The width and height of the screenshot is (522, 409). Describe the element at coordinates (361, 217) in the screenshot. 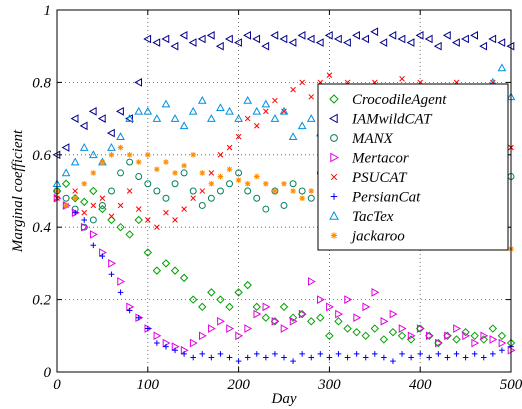

I see `legend-item: TacTex` at that location.